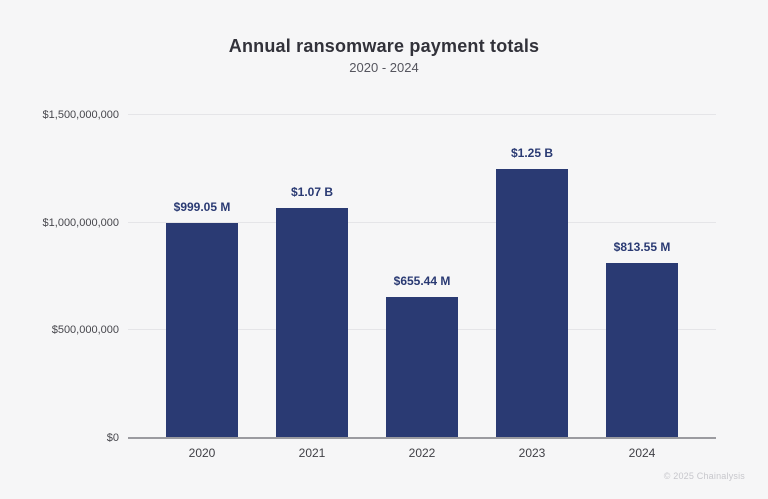 The width and height of the screenshot is (768, 499). I want to click on x-axis-tick-label: 2023, so click(532, 453).